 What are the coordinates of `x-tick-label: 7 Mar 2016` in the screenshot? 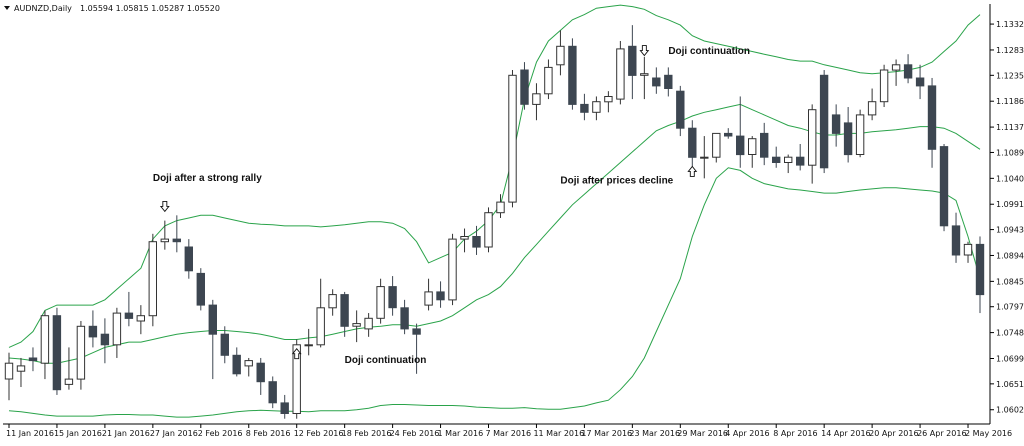 It's located at (509, 433).